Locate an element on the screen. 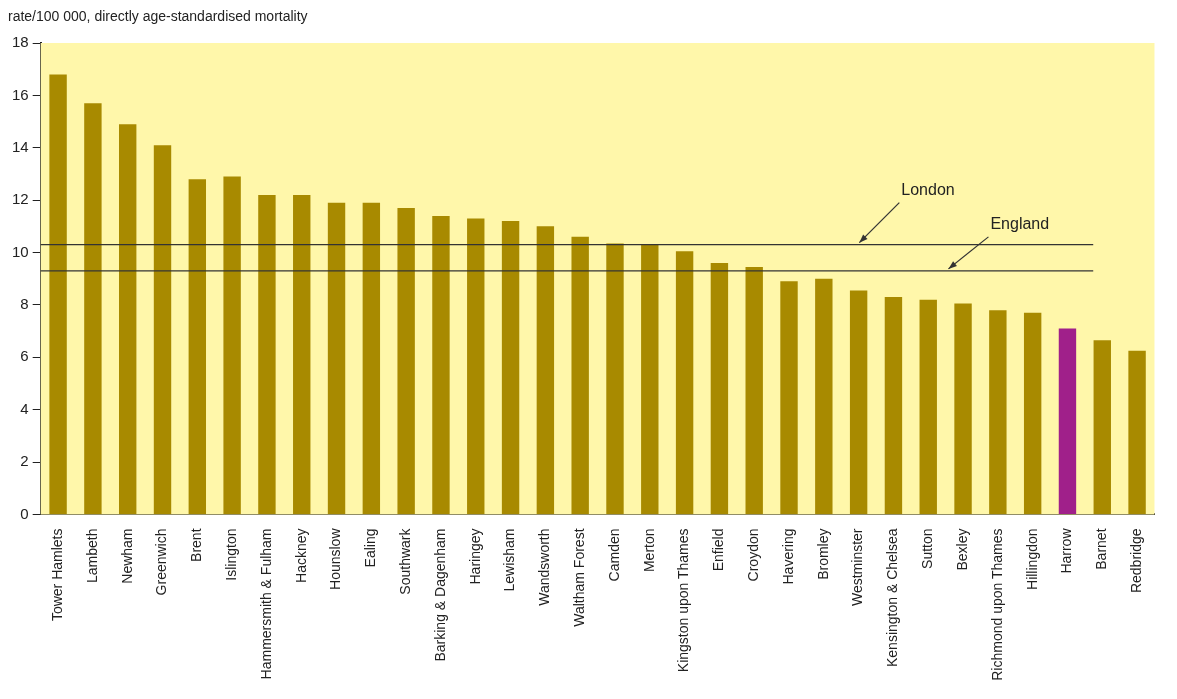  x-tick-label: Waltham Forest is located at coordinates (579, 577).